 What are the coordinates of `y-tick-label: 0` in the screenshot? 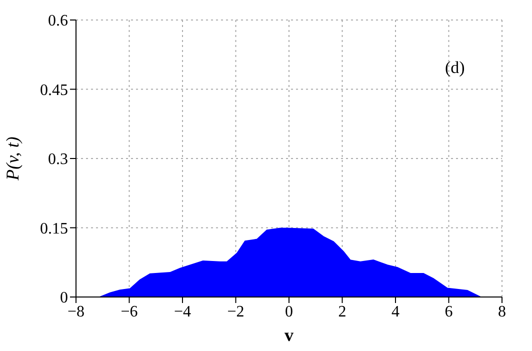 It's located at (64, 298).